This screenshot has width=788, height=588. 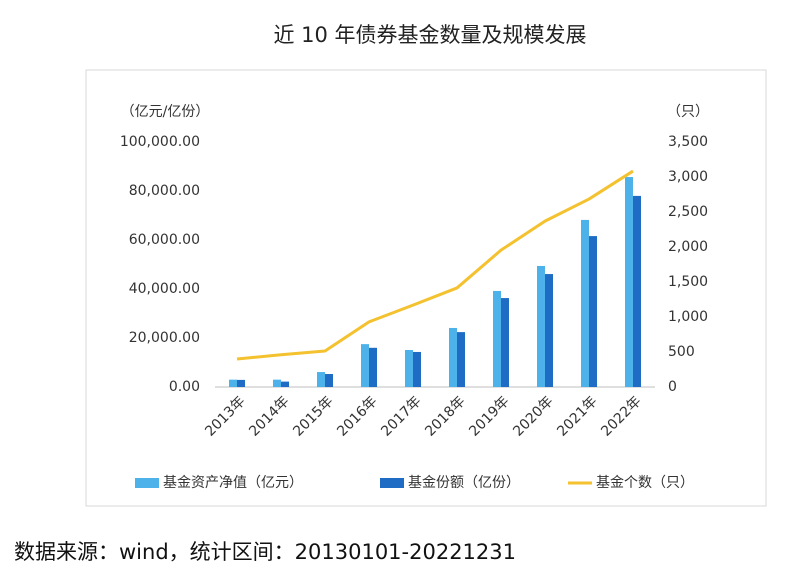 What do you see at coordinates (464, 482) in the screenshot?
I see `legend-label: 基金份额（亿份）` at bounding box center [464, 482].